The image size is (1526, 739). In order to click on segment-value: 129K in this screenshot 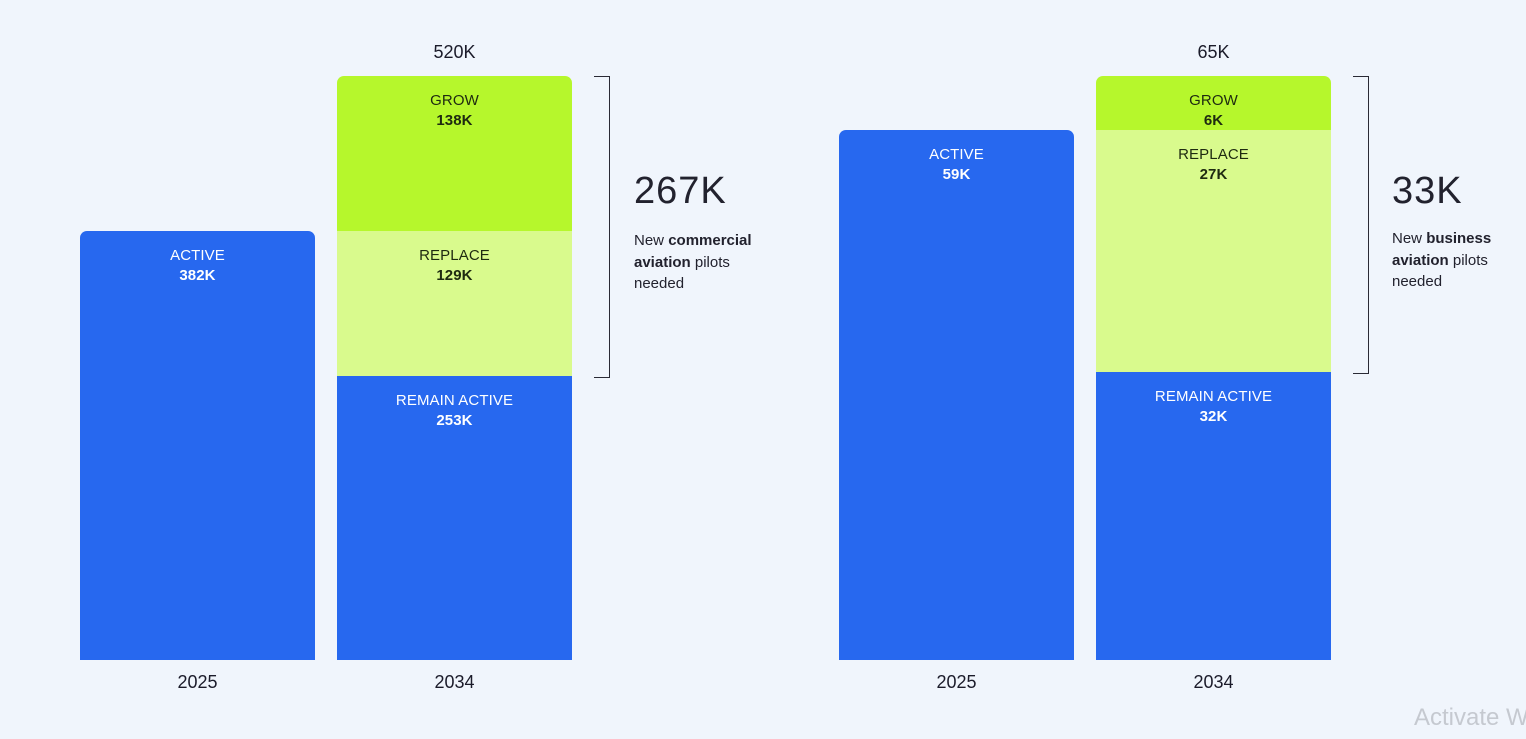, I will do `click(454, 275)`.